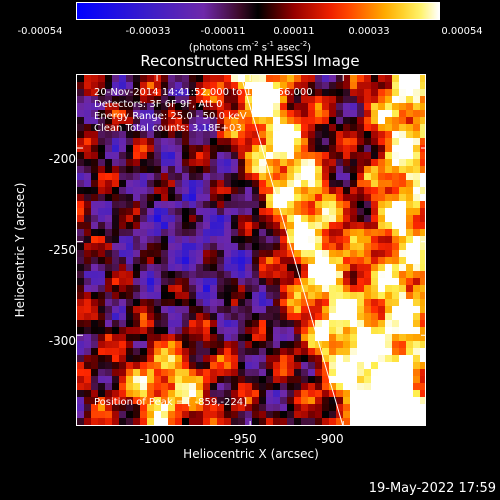 This screenshot has width=500, height=500. Describe the element at coordinates (203, 92) in the screenshot. I see `annotation-time: 20-Nov-2014 14:41:52.000 to 14:46:56.000` at that location.